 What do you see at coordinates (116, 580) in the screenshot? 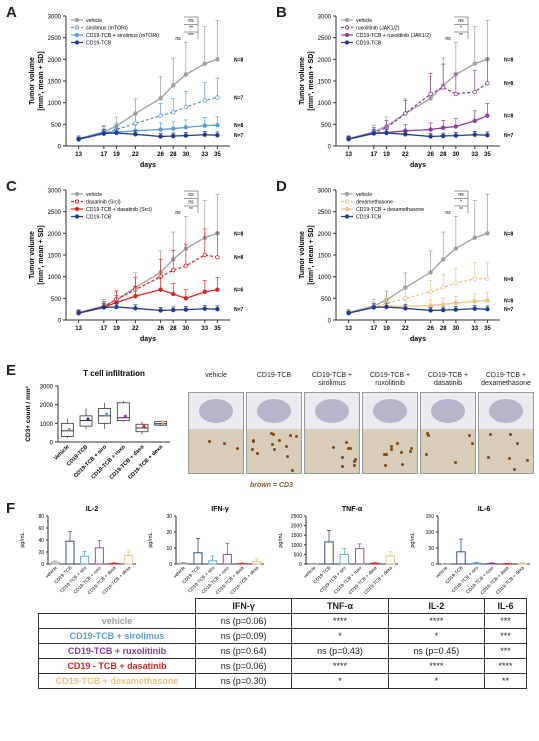
I see `x-tick-label: CD19-TCB + dexa` at bounding box center [116, 580].